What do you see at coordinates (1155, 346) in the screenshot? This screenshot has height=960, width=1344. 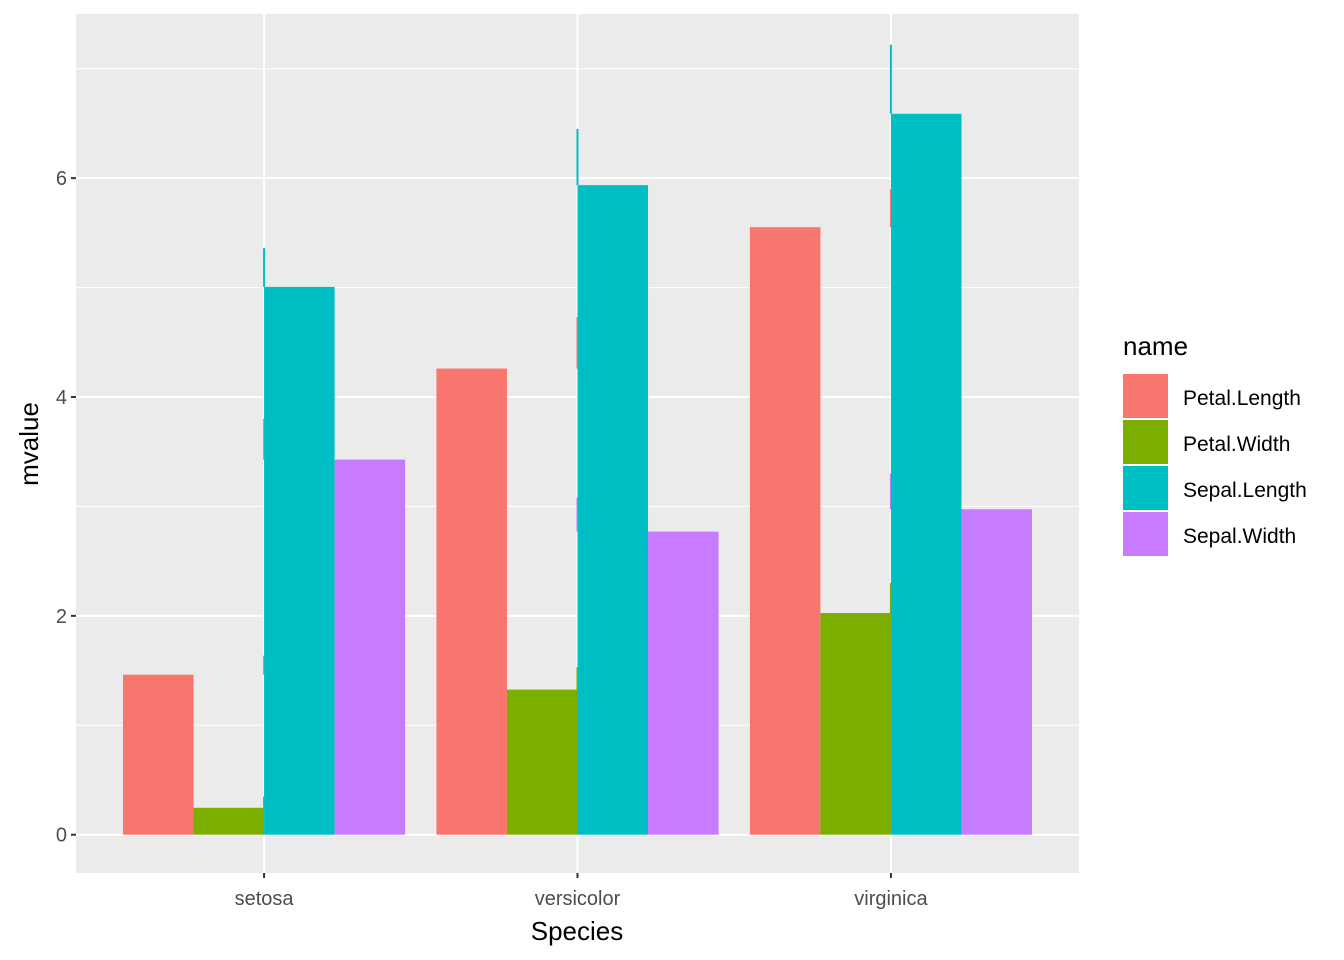 I see `legend-title: name` at bounding box center [1155, 346].